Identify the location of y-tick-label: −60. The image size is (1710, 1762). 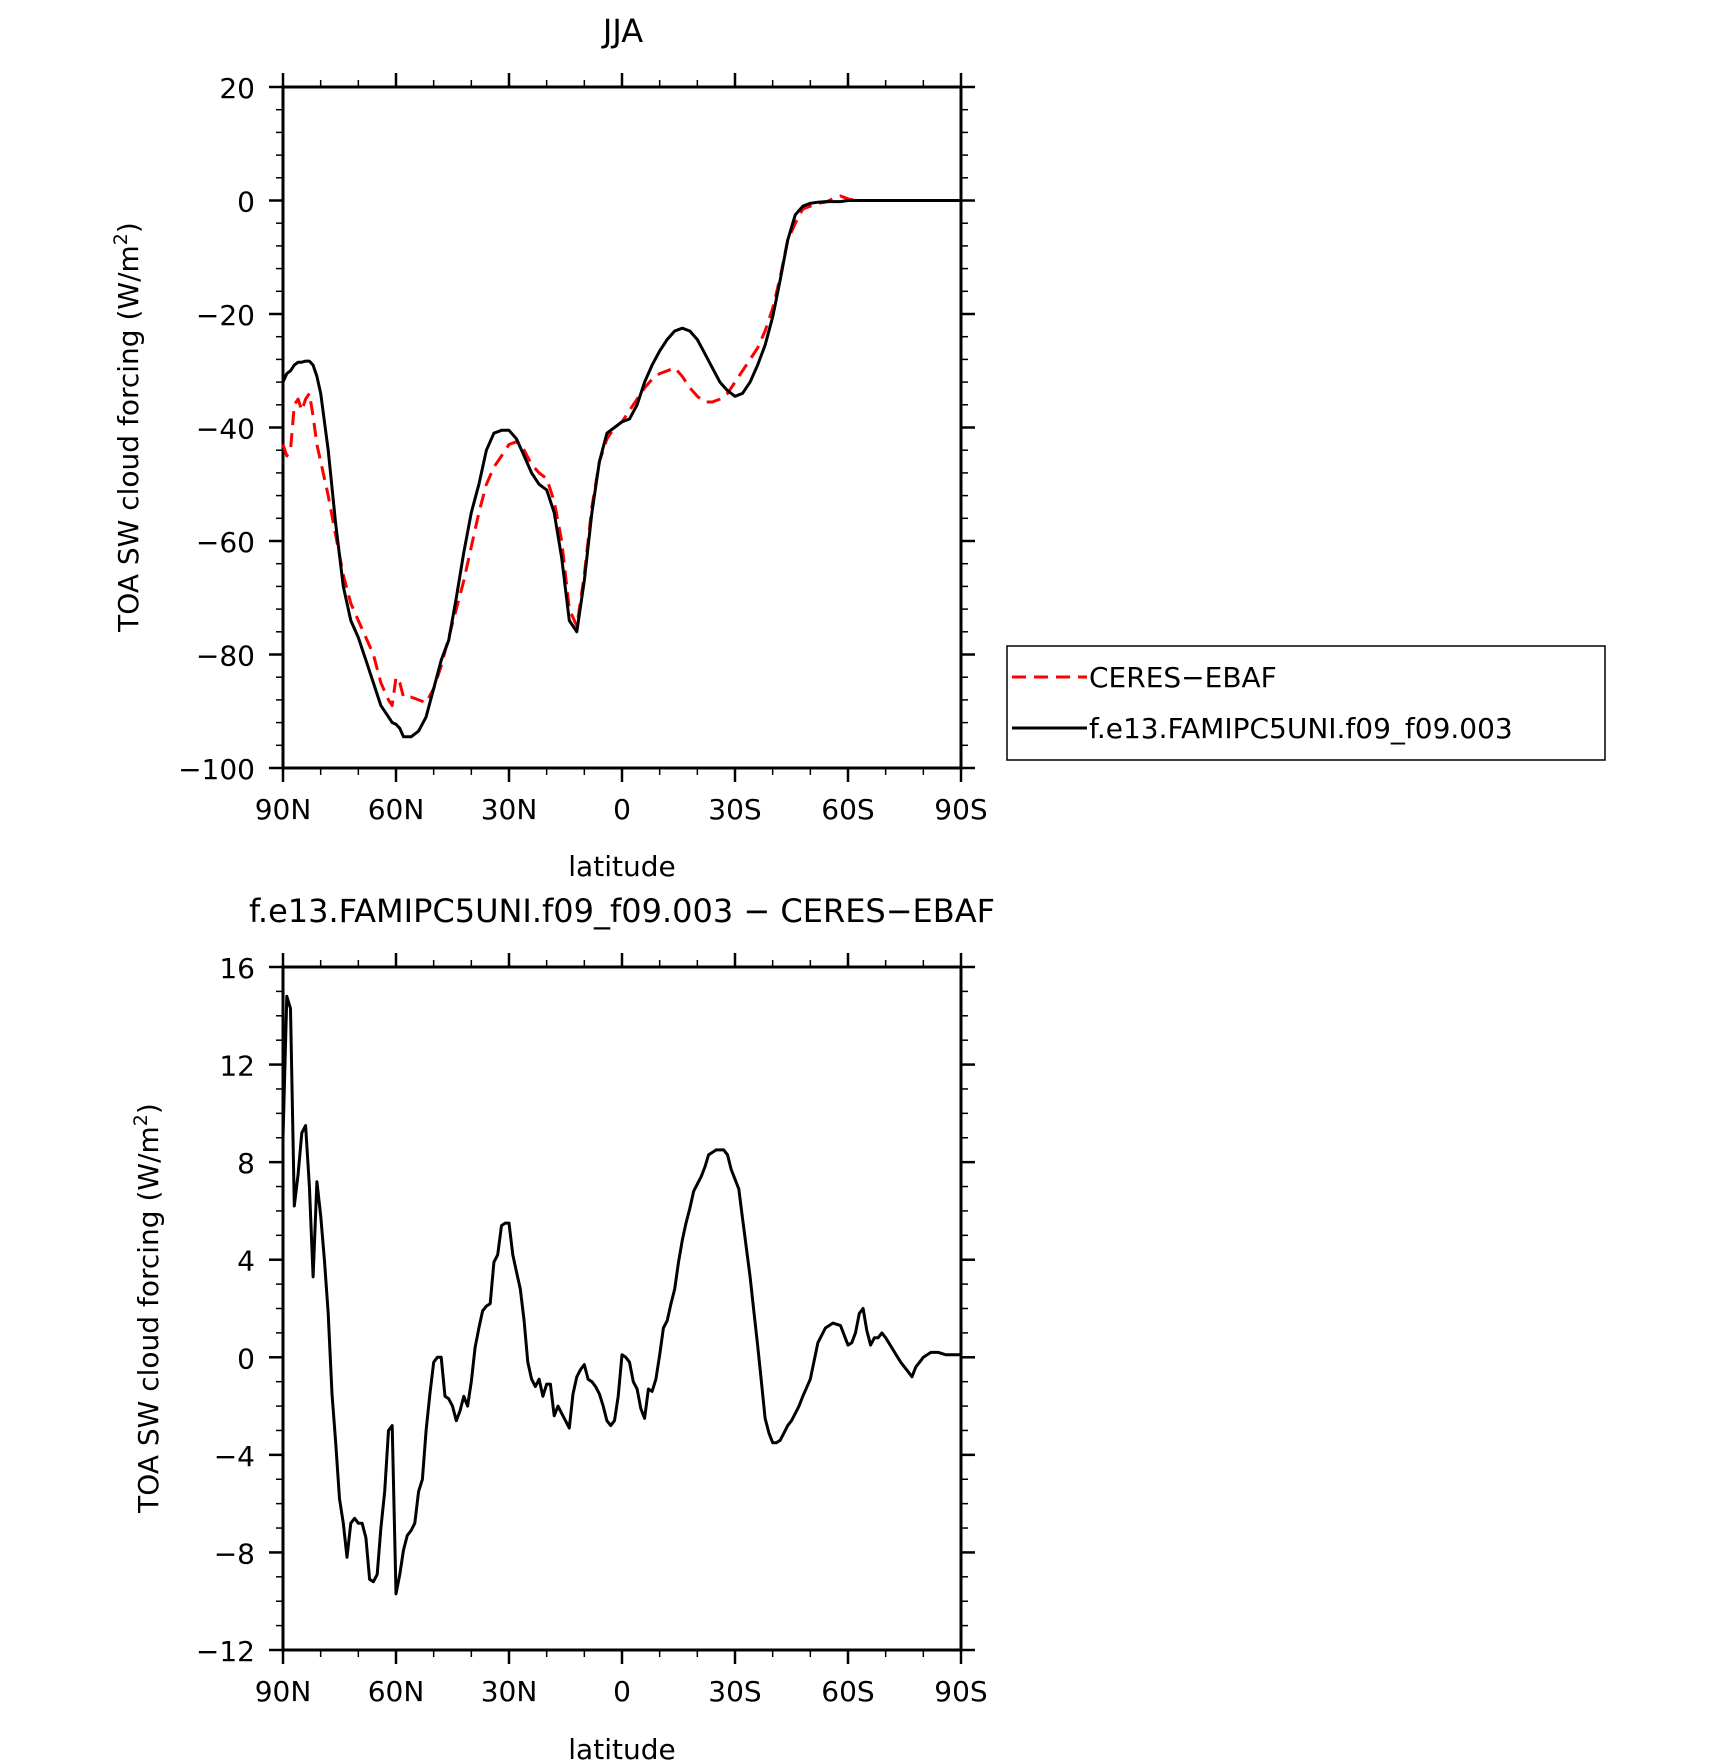
(225, 542).